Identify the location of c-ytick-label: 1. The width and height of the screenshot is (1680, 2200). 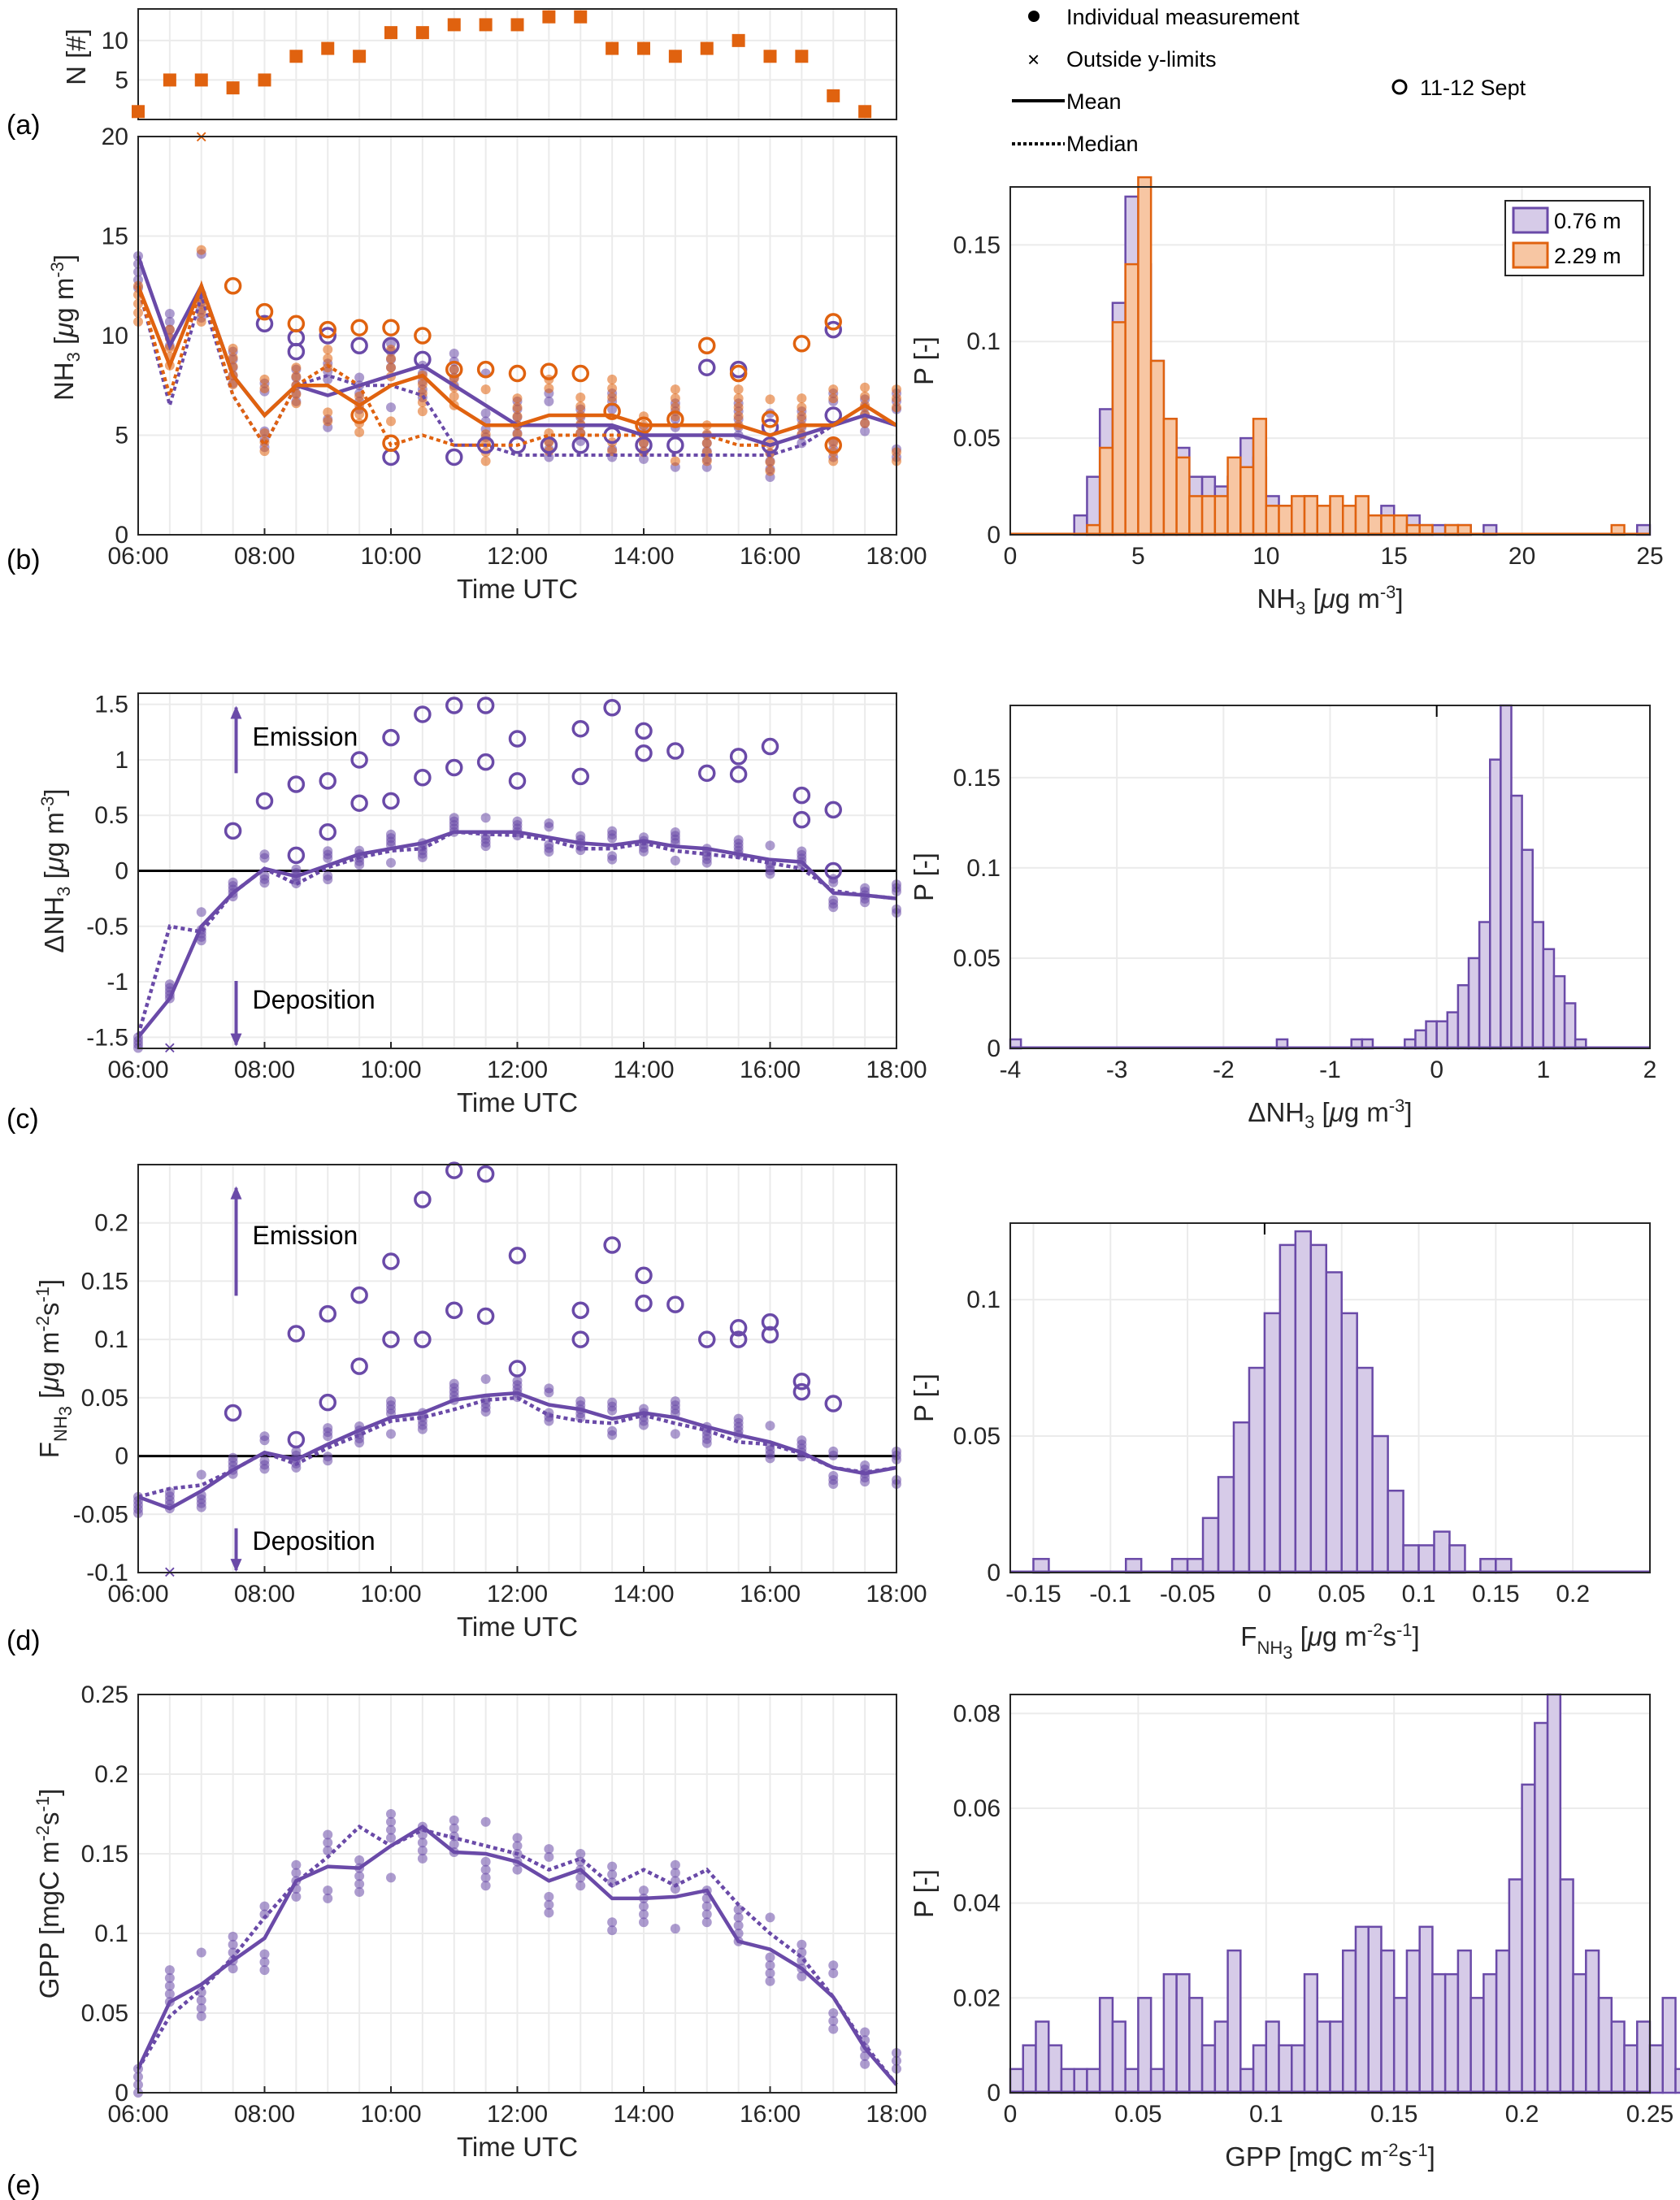
(121, 760).